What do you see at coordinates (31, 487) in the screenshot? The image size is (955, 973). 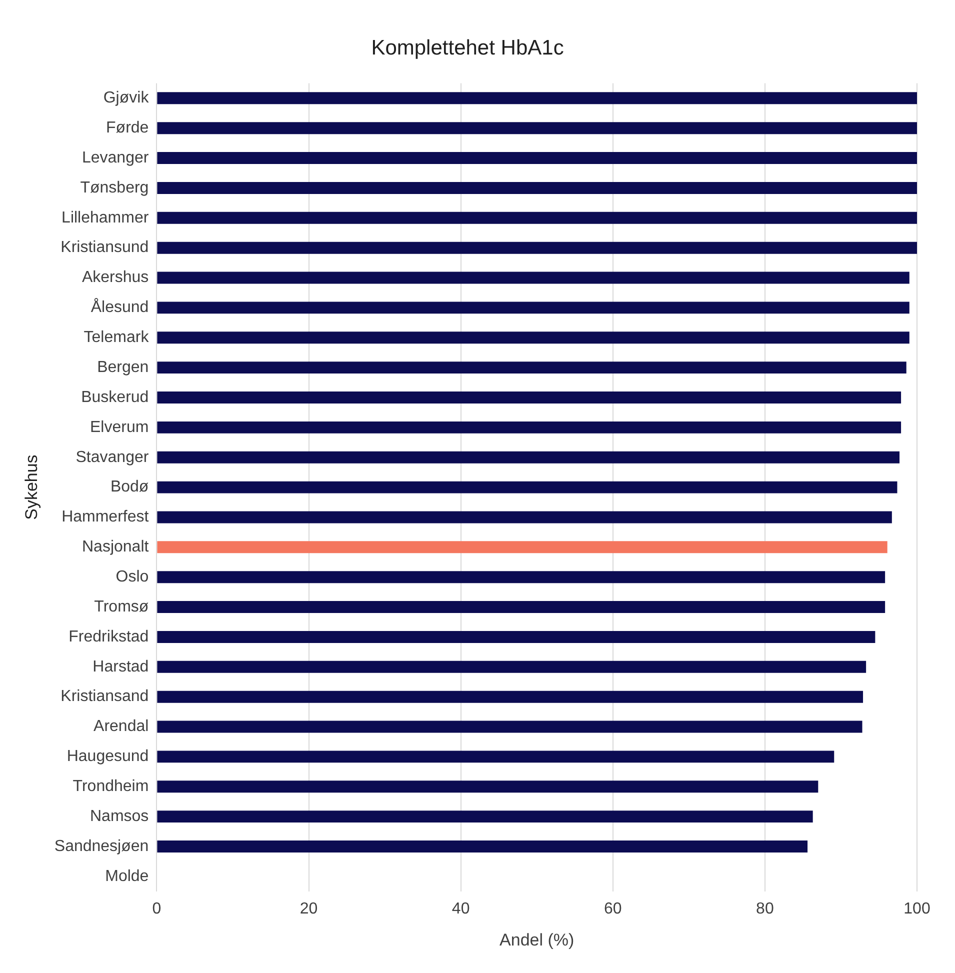 I see `y-axis-title: Sykehus` at bounding box center [31, 487].